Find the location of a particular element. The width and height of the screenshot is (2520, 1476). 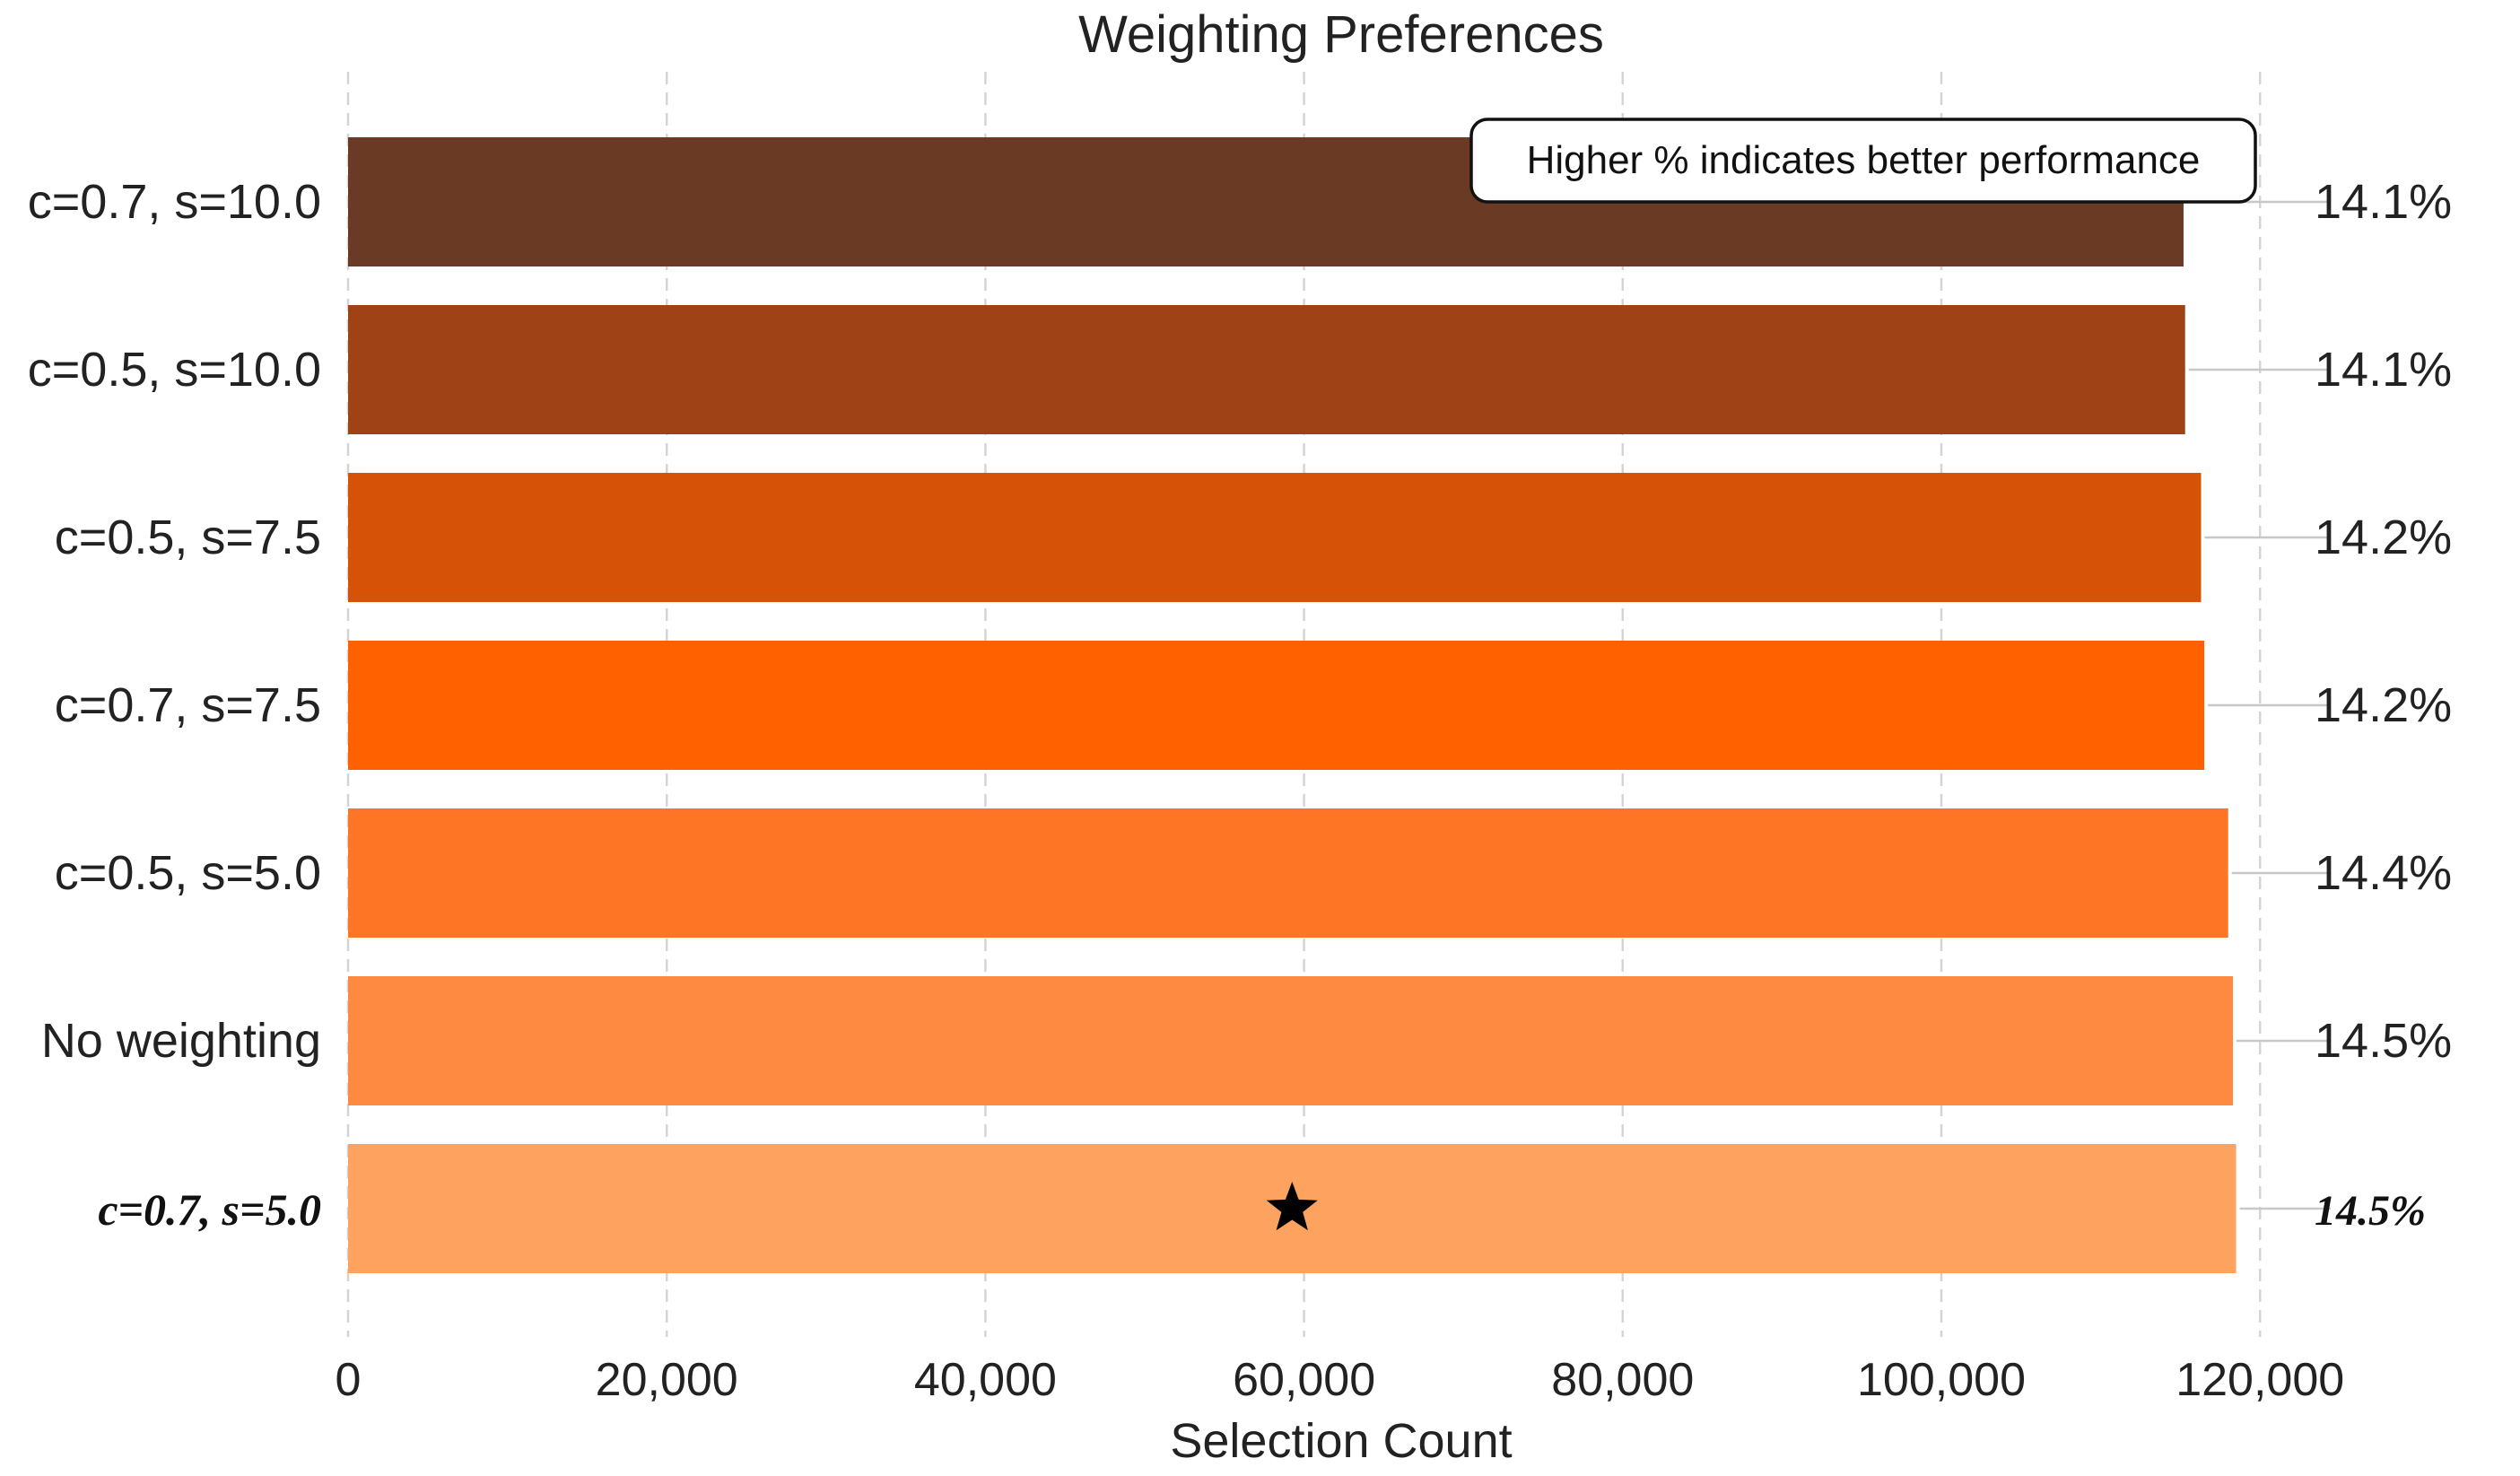

x-tick-label: 20,000 is located at coordinates (667, 1380).